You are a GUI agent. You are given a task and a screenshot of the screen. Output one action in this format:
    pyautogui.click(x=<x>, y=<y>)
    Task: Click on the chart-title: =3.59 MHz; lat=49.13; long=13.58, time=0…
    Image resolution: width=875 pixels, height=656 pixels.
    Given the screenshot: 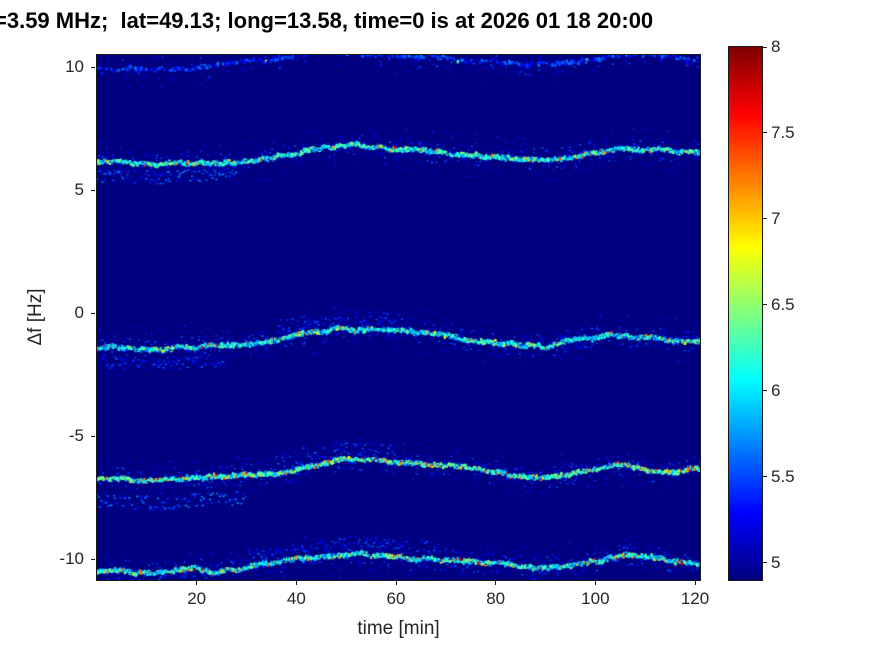 What is the action you would take?
    pyautogui.click(x=327, y=20)
    